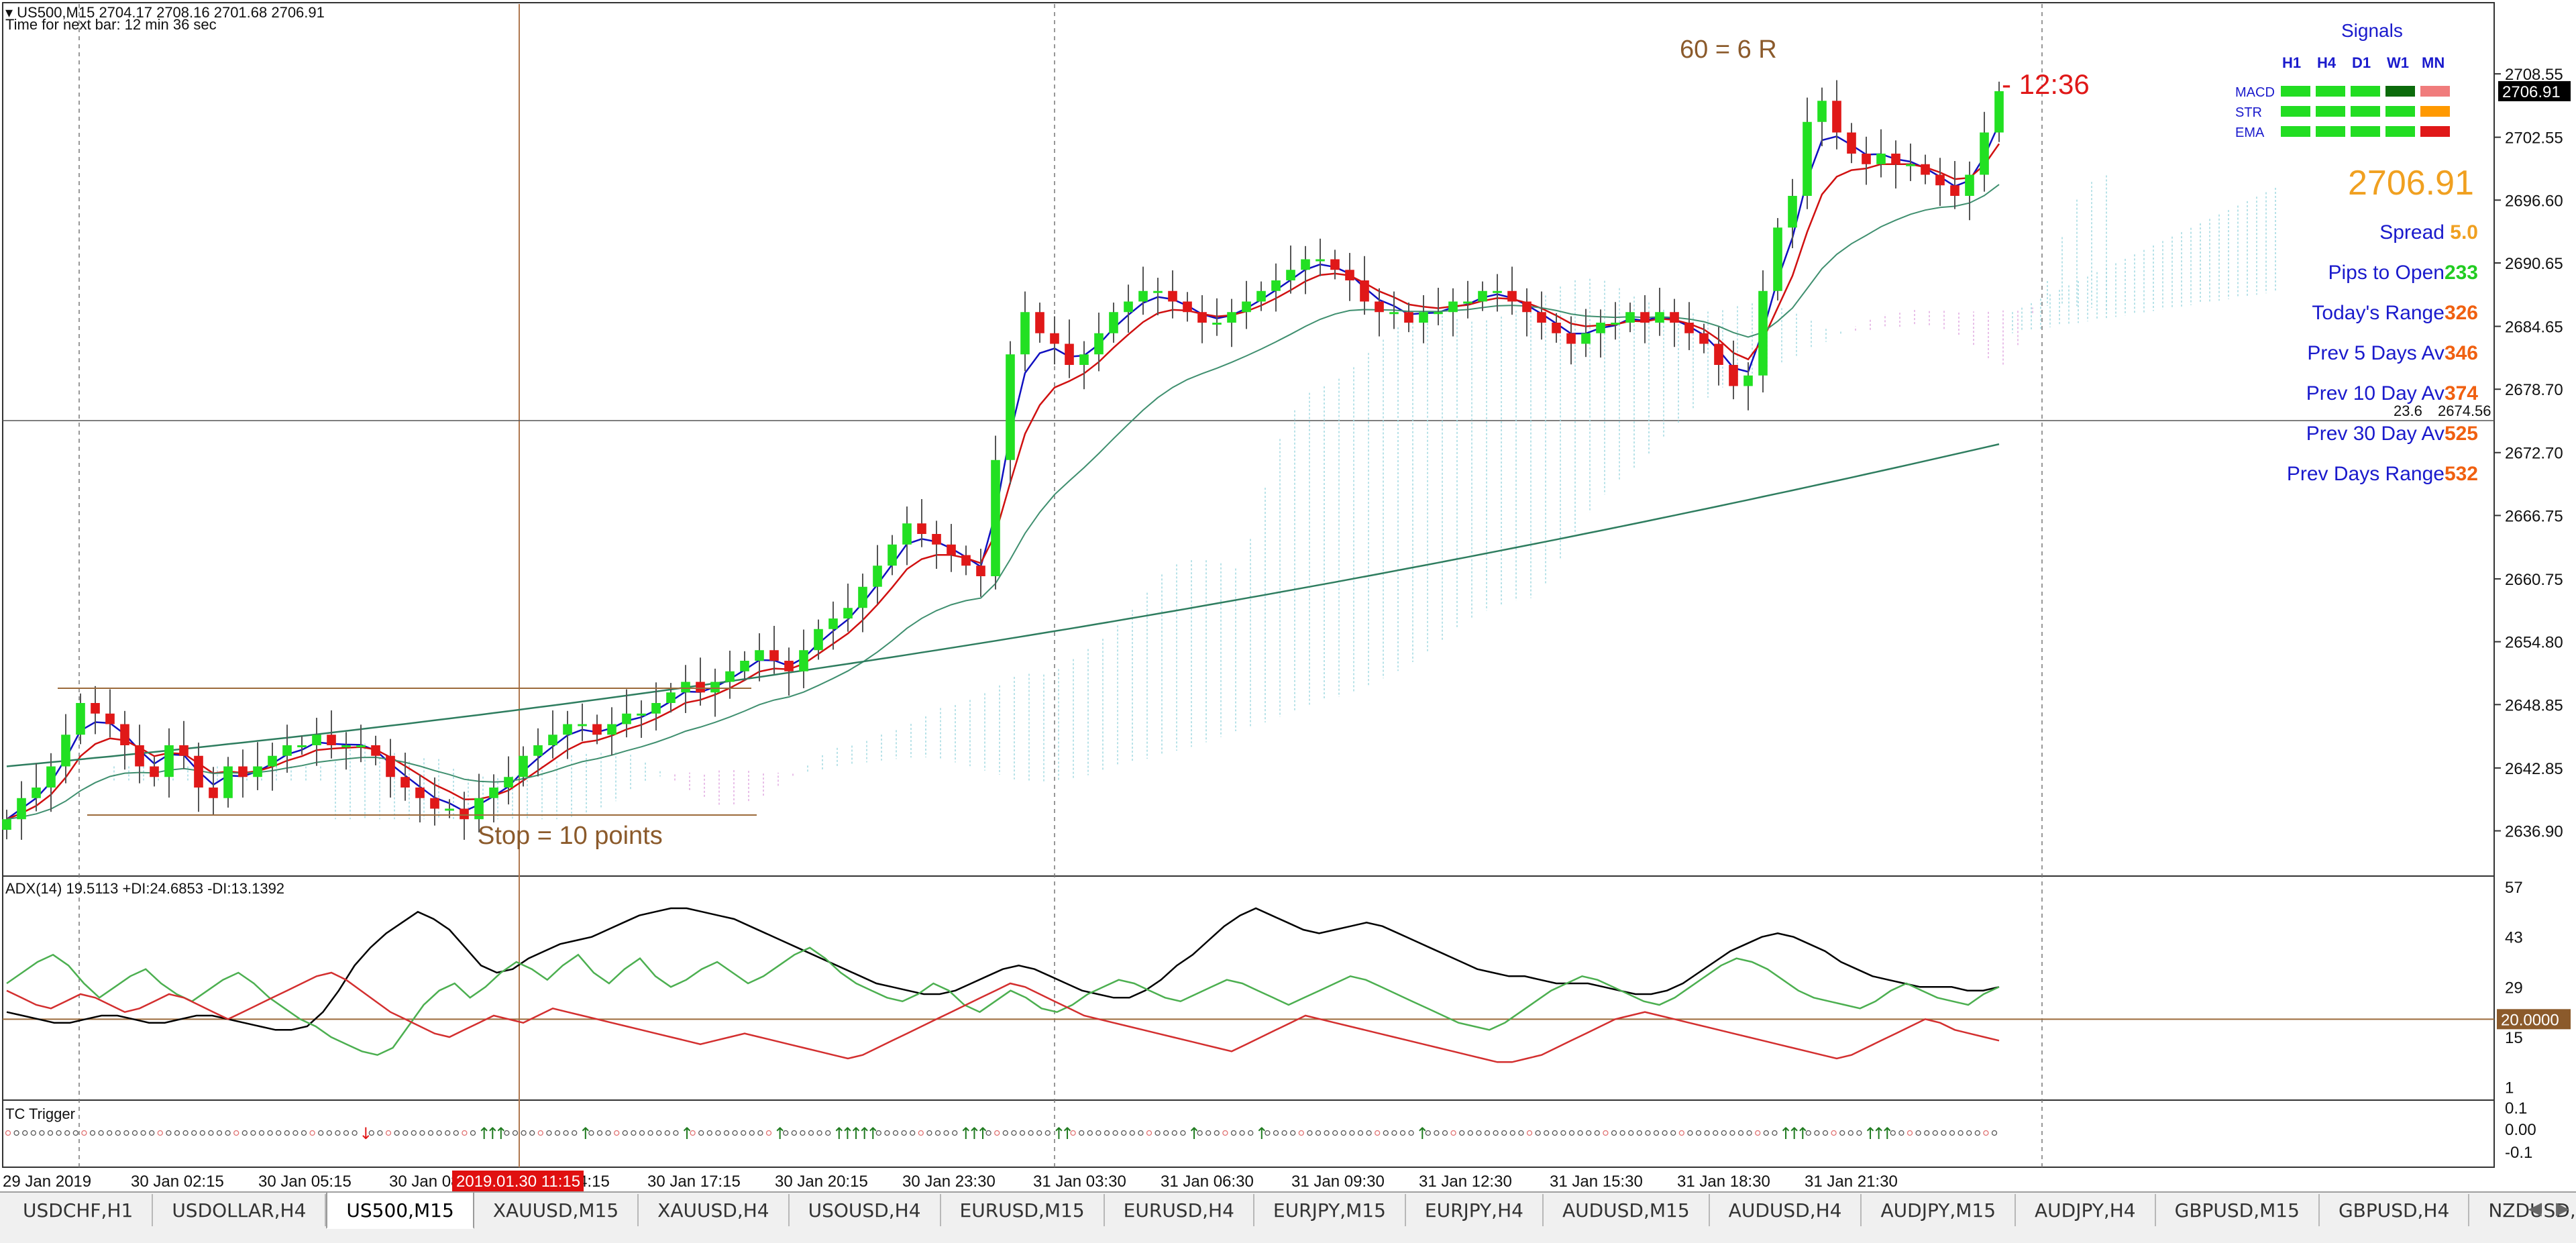  Describe the element at coordinates (949, 1182) in the screenshot. I see `time-tick-label: 30 Jan 23:30` at that location.